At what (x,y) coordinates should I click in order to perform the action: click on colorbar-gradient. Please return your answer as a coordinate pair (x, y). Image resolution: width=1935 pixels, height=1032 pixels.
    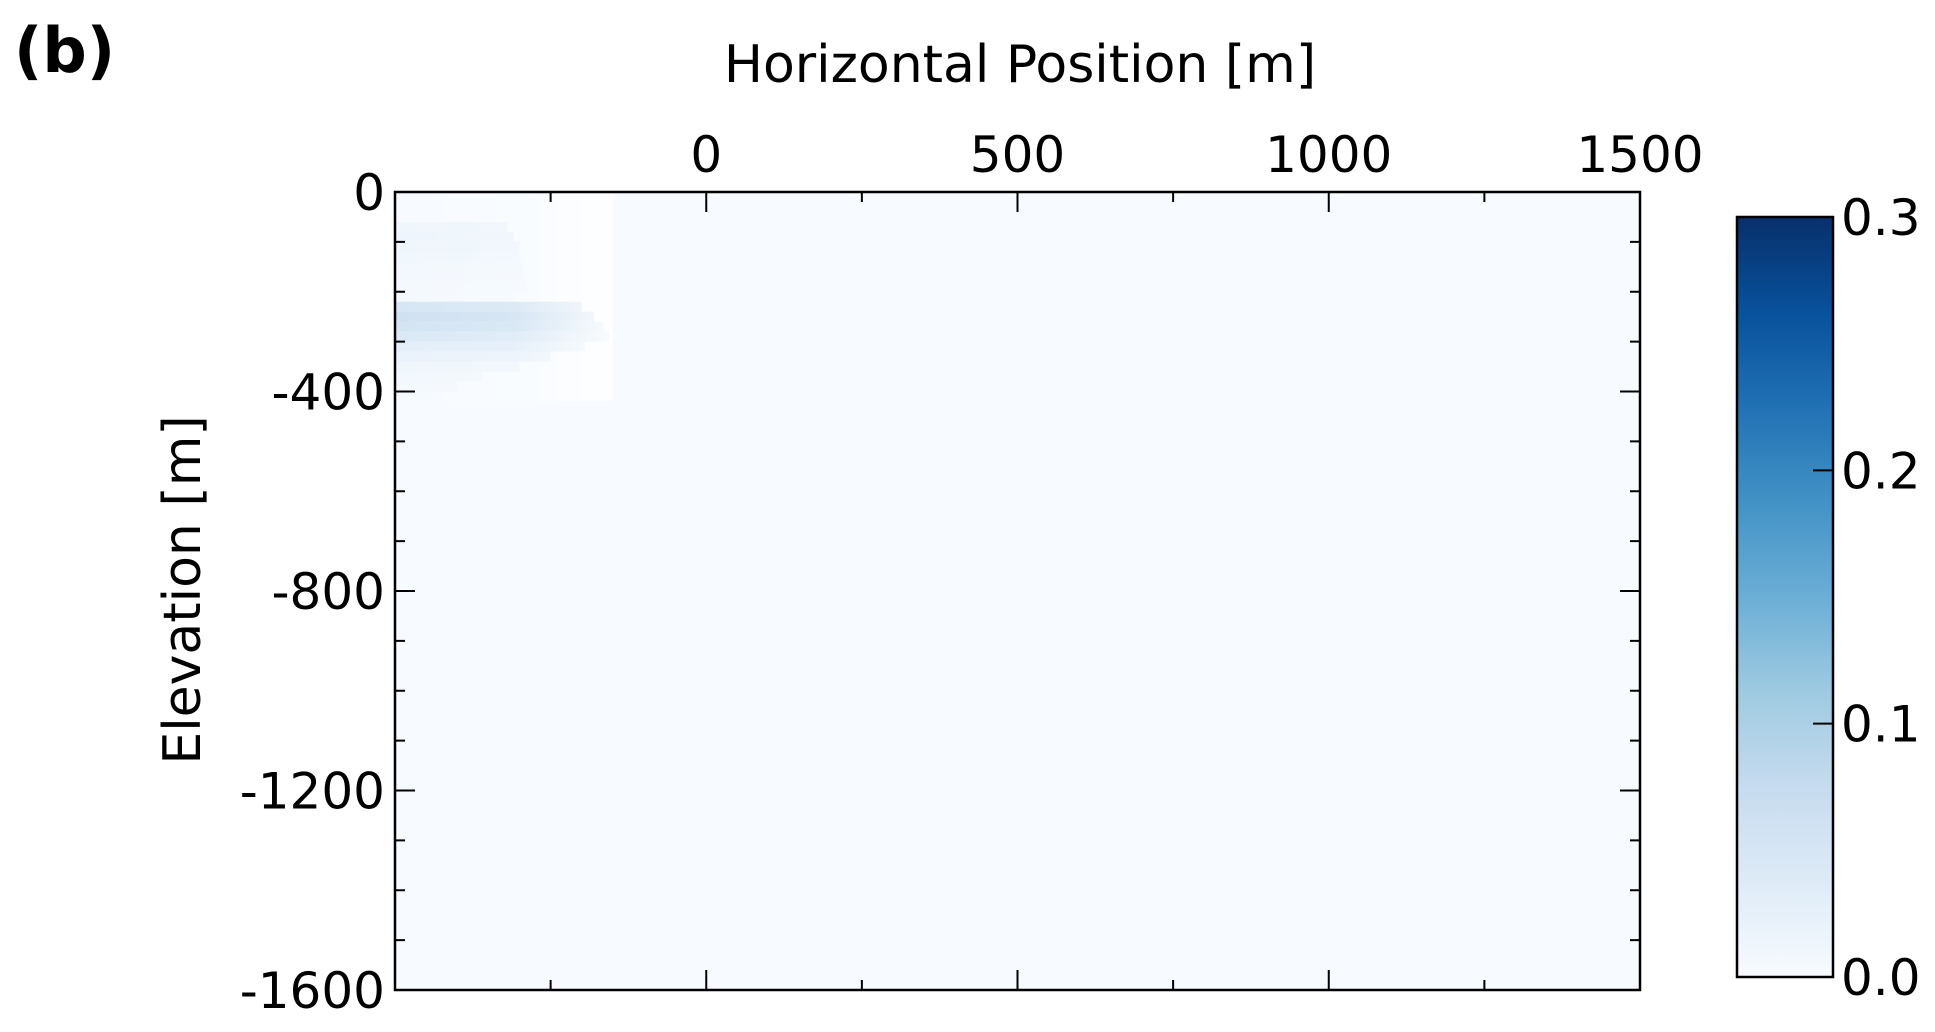
    Looking at the image, I should click on (1785, 597).